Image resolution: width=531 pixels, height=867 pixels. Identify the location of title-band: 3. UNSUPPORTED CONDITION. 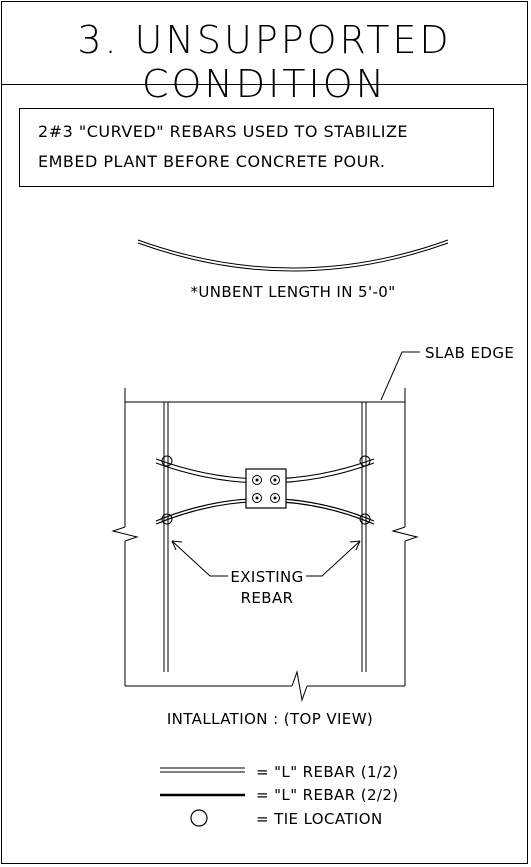
(264, 54).